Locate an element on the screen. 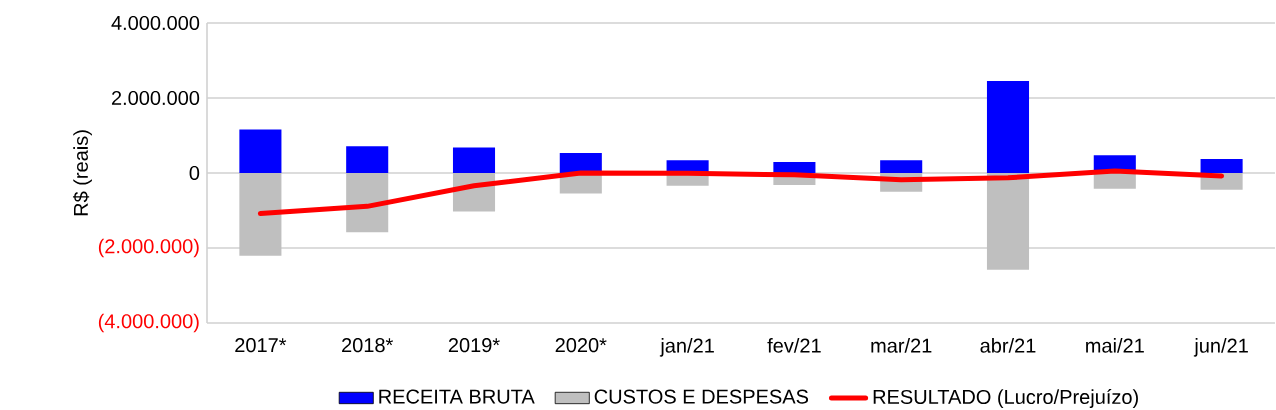 This screenshot has height=410, width=1276. y-tick-label: (4.000.000) is located at coordinates (148, 323).